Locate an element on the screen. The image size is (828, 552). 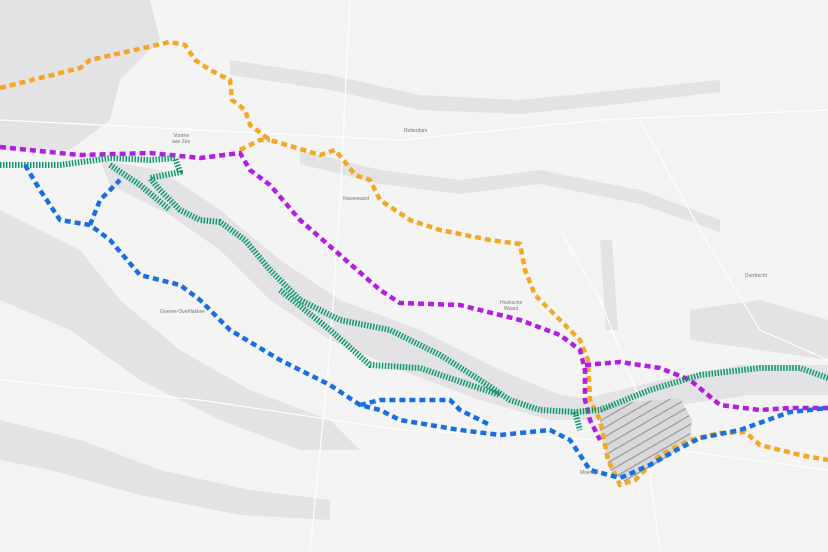
place-label-rotterdam: Rotterdam is located at coordinates (416, 131).